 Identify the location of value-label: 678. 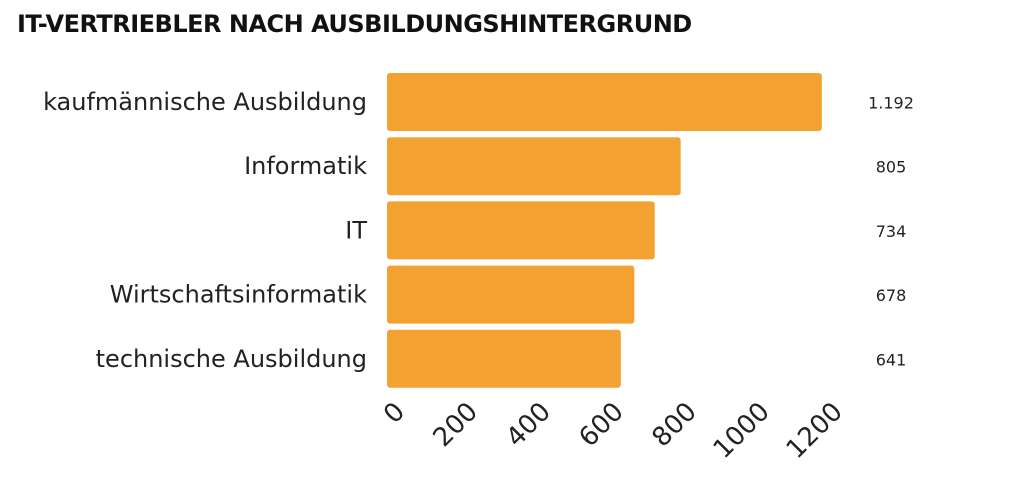
(891, 295).